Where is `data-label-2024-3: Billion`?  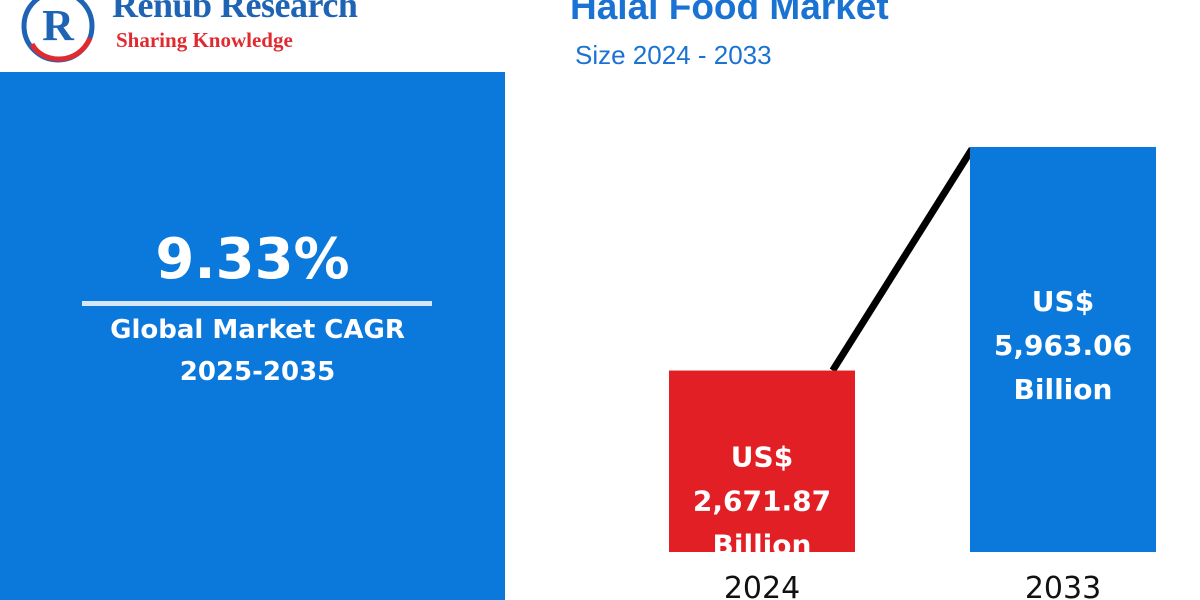 data-label-2024-3: Billion is located at coordinates (762, 545).